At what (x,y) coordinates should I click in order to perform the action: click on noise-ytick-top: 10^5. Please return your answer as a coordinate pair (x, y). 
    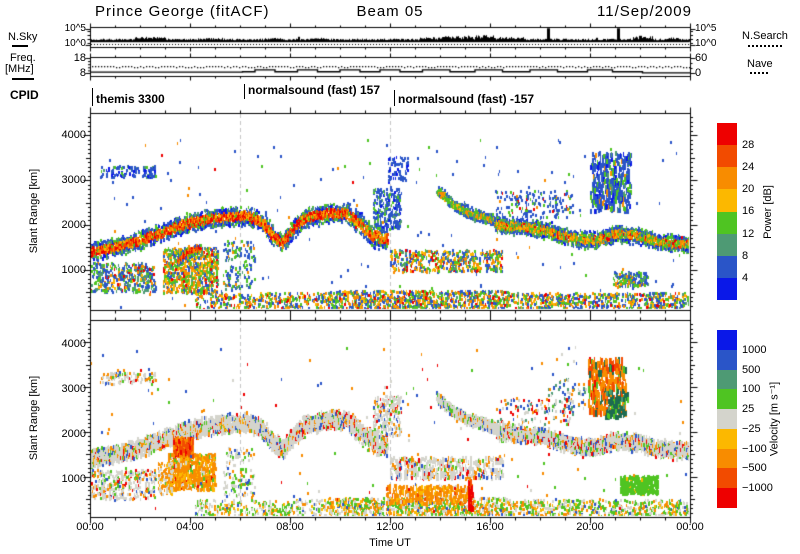
    Looking at the image, I should click on (75, 28).